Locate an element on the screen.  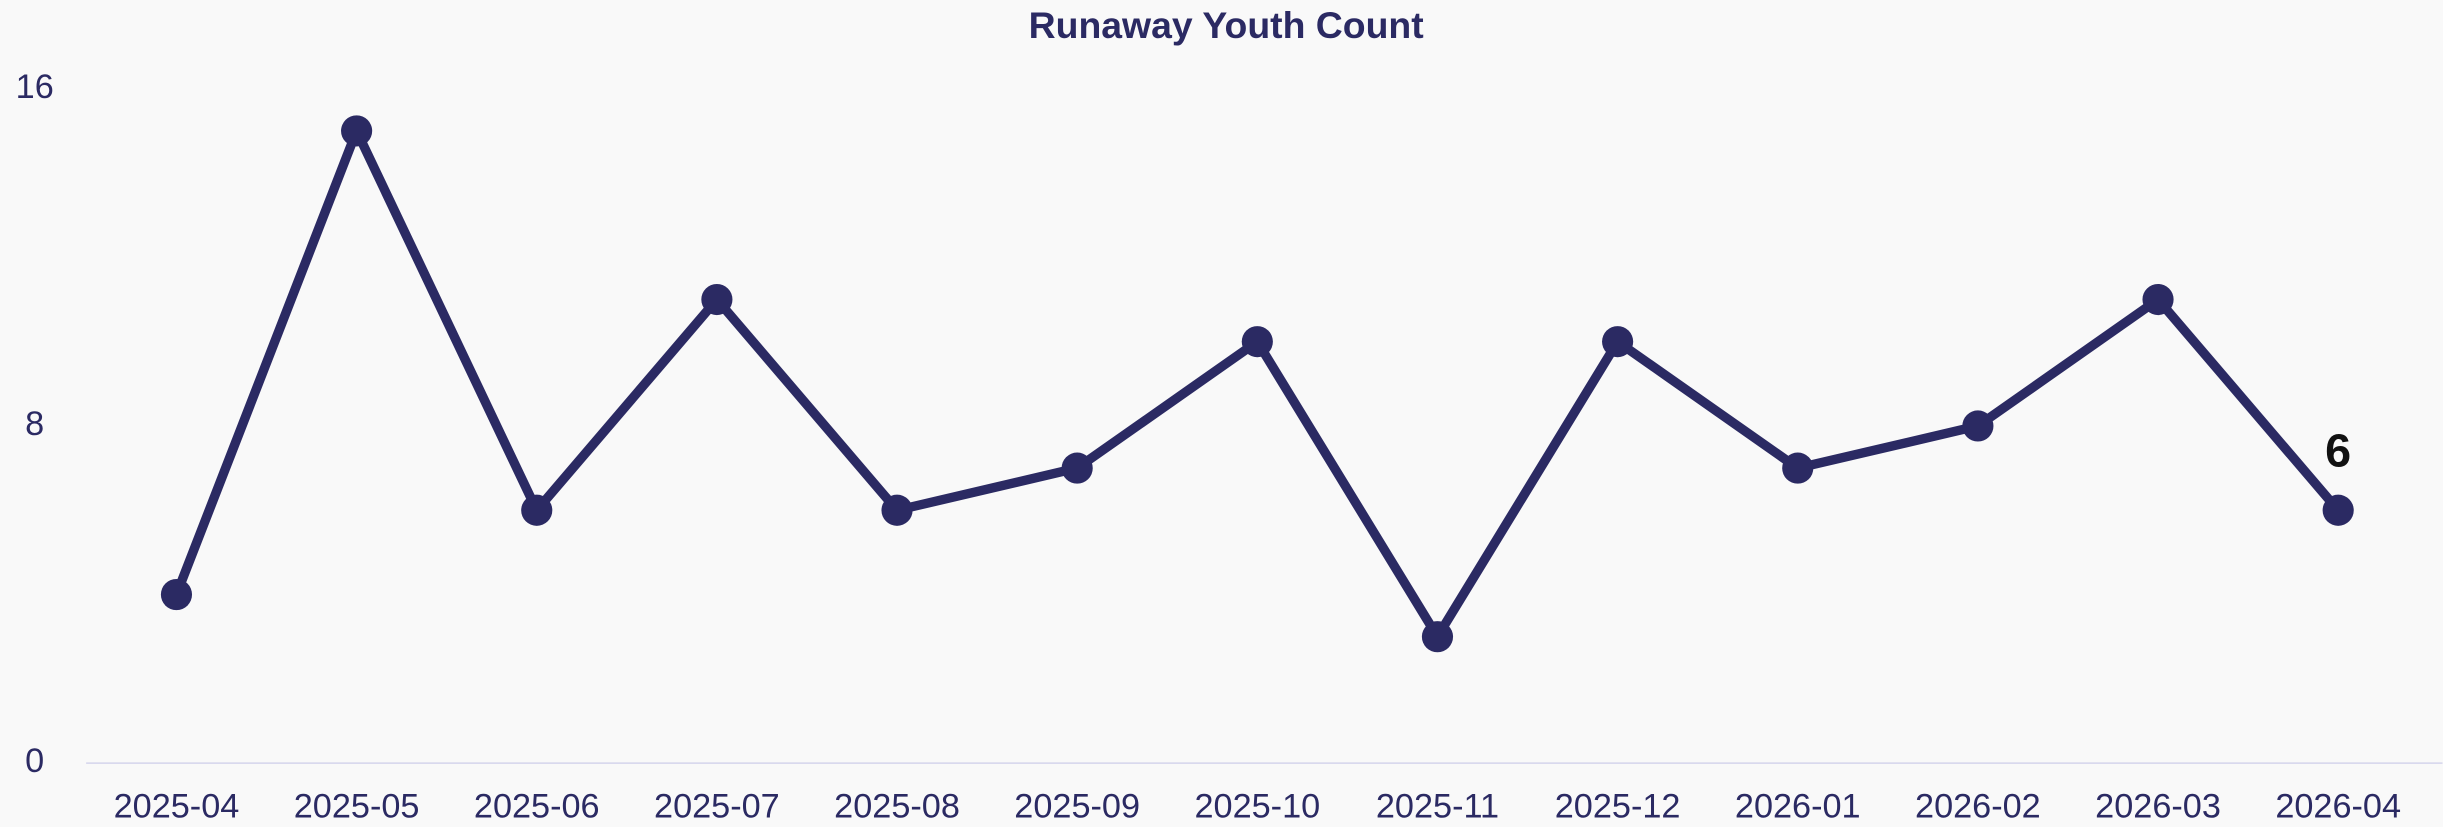
x-tick-label: 2025-09 is located at coordinates (1077, 806).